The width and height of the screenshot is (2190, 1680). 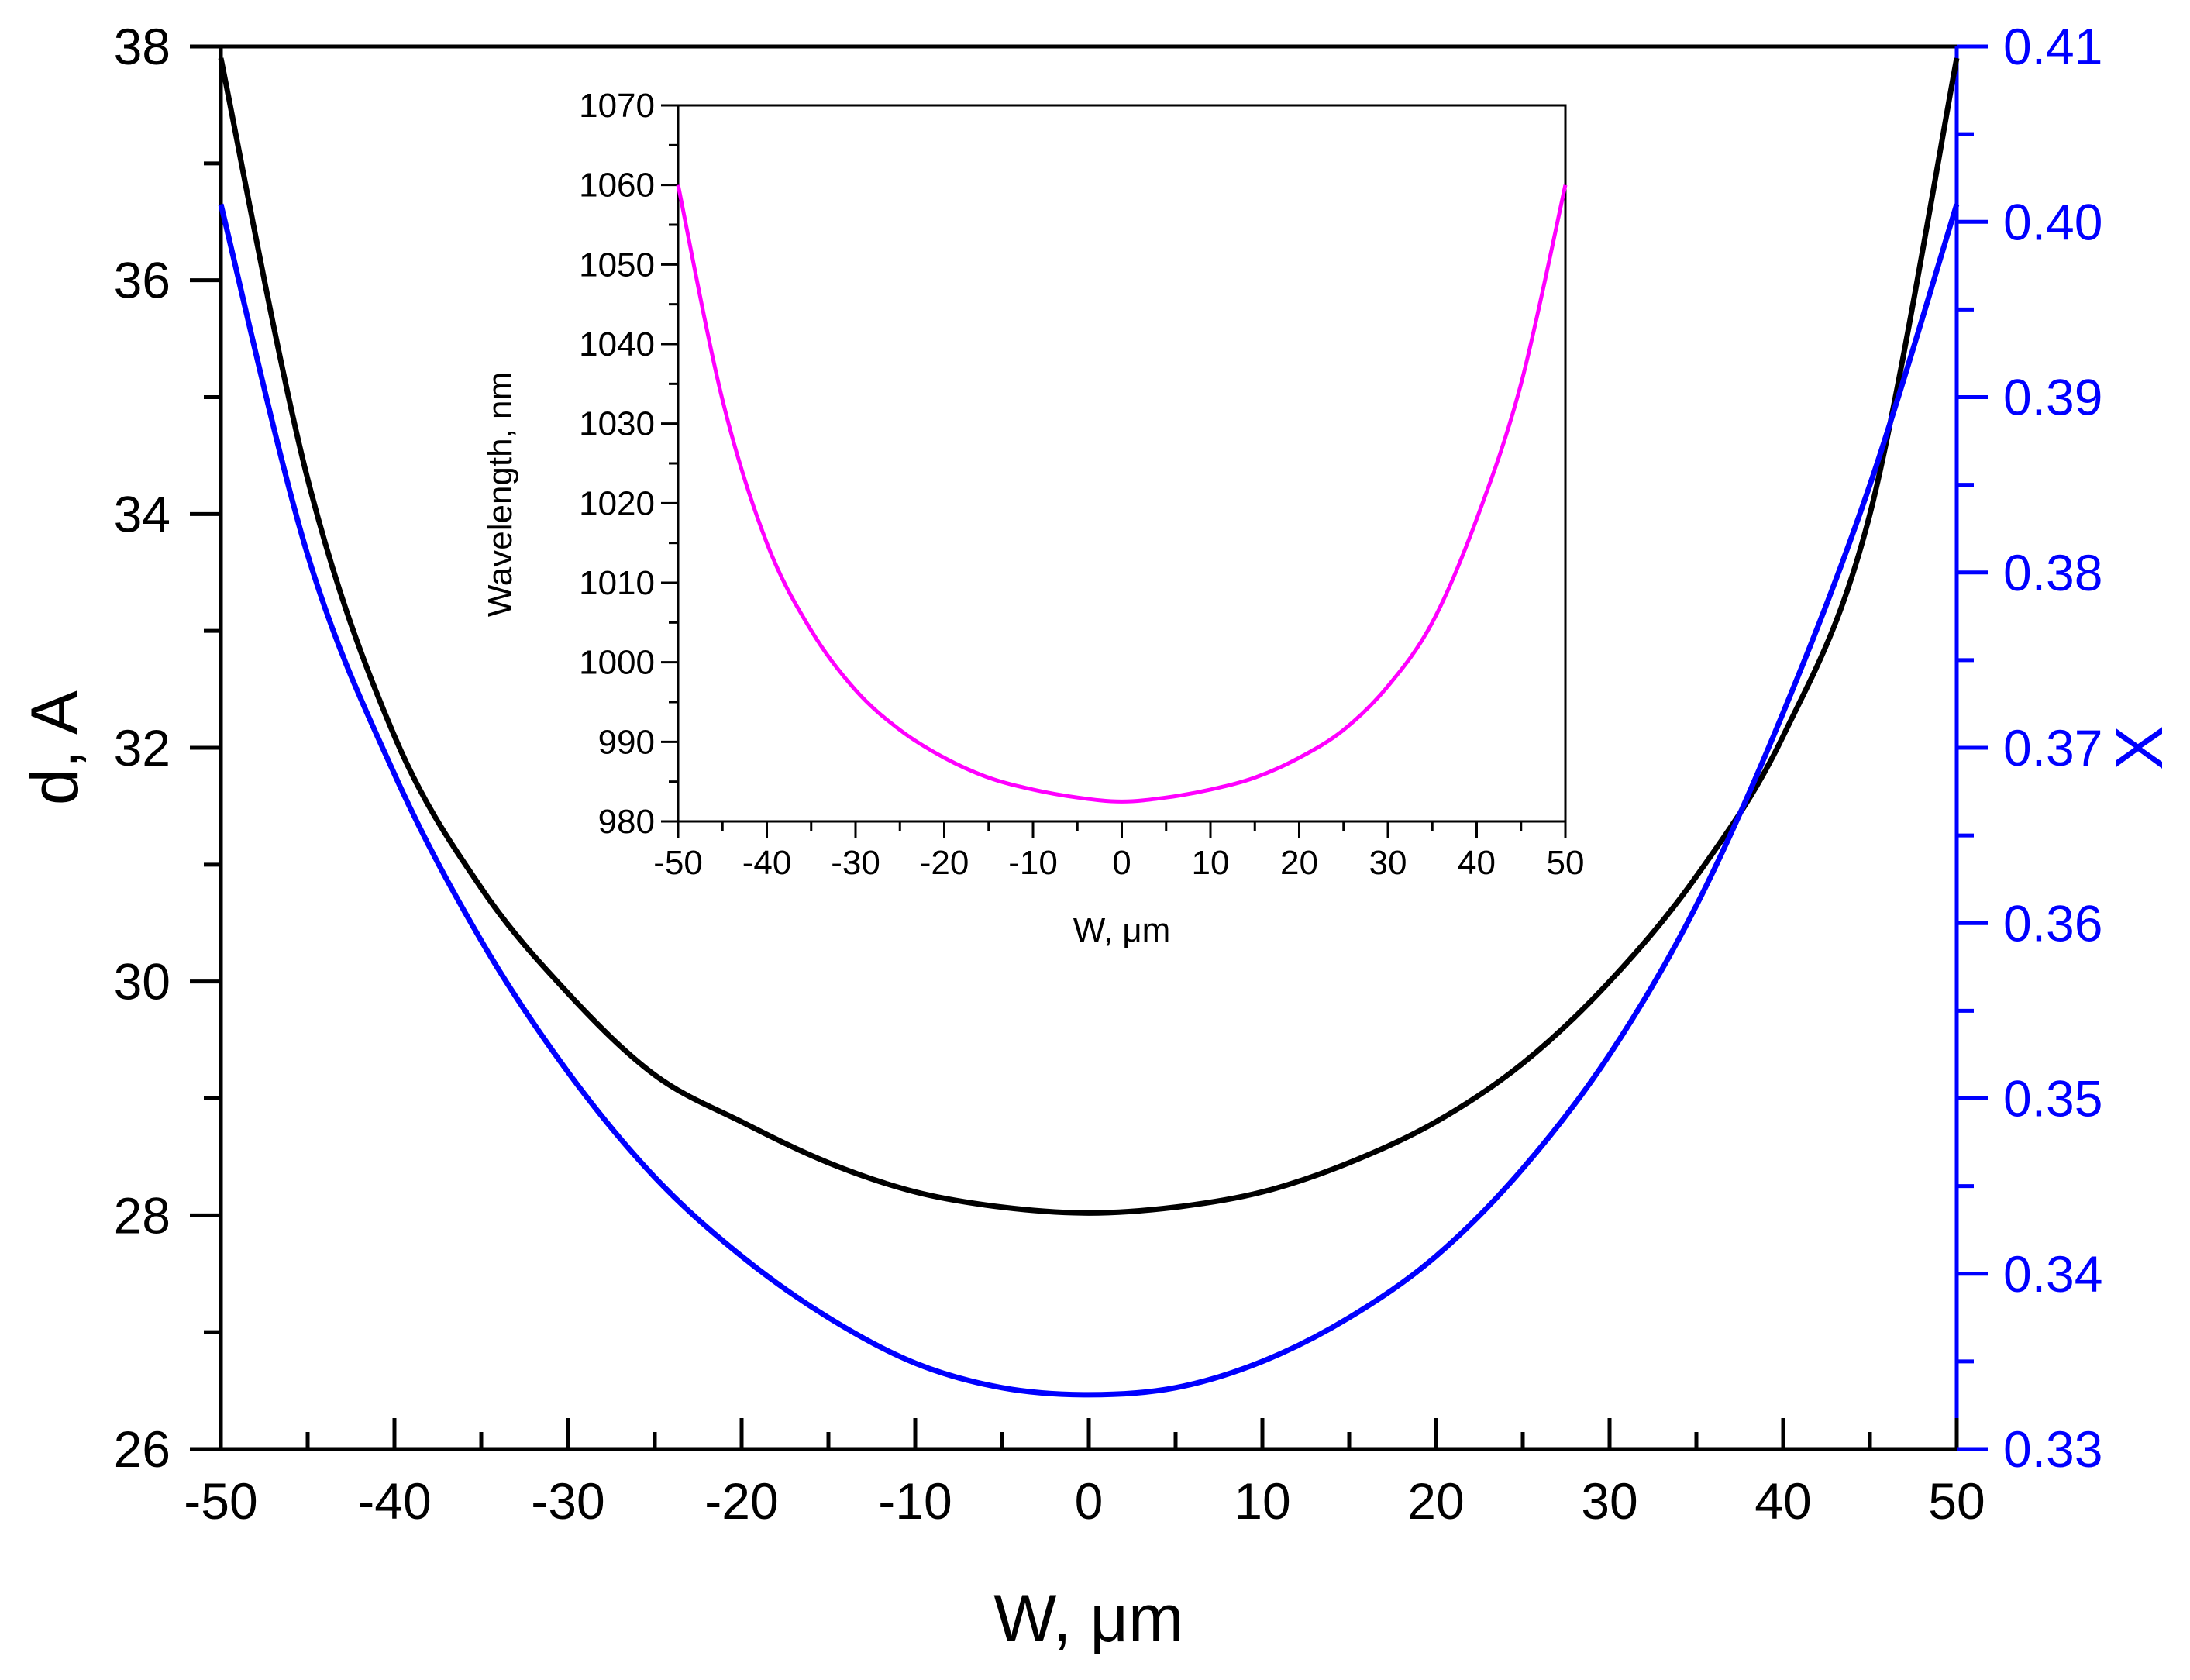 What do you see at coordinates (2139, 747) in the screenshot?
I see `main-right-axis-title: X` at bounding box center [2139, 747].